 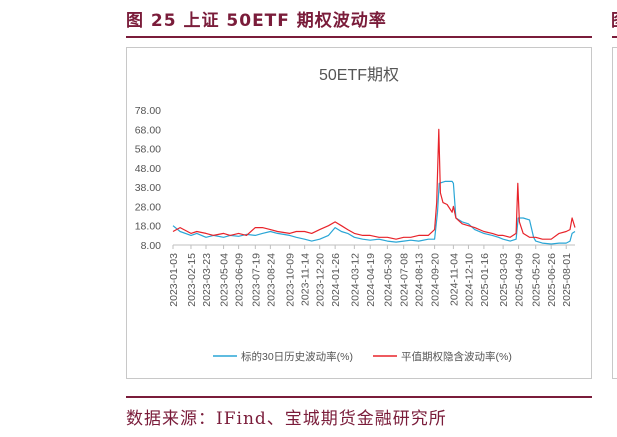 I want to click on x-tick-label: 2024-04-19, so click(x=371, y=280).